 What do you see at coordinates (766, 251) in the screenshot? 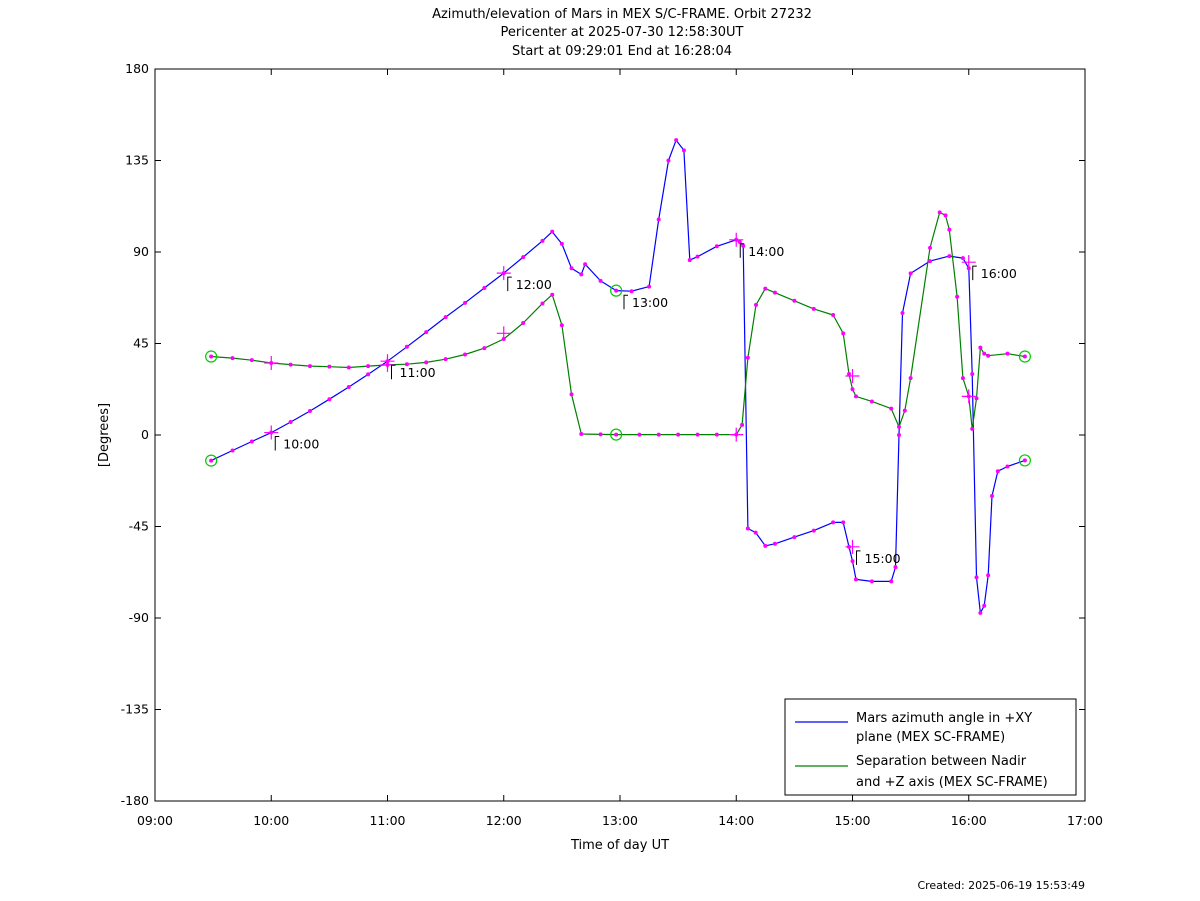
I see `time-annotation-label: 14:00` at bounding box center [766, 251].